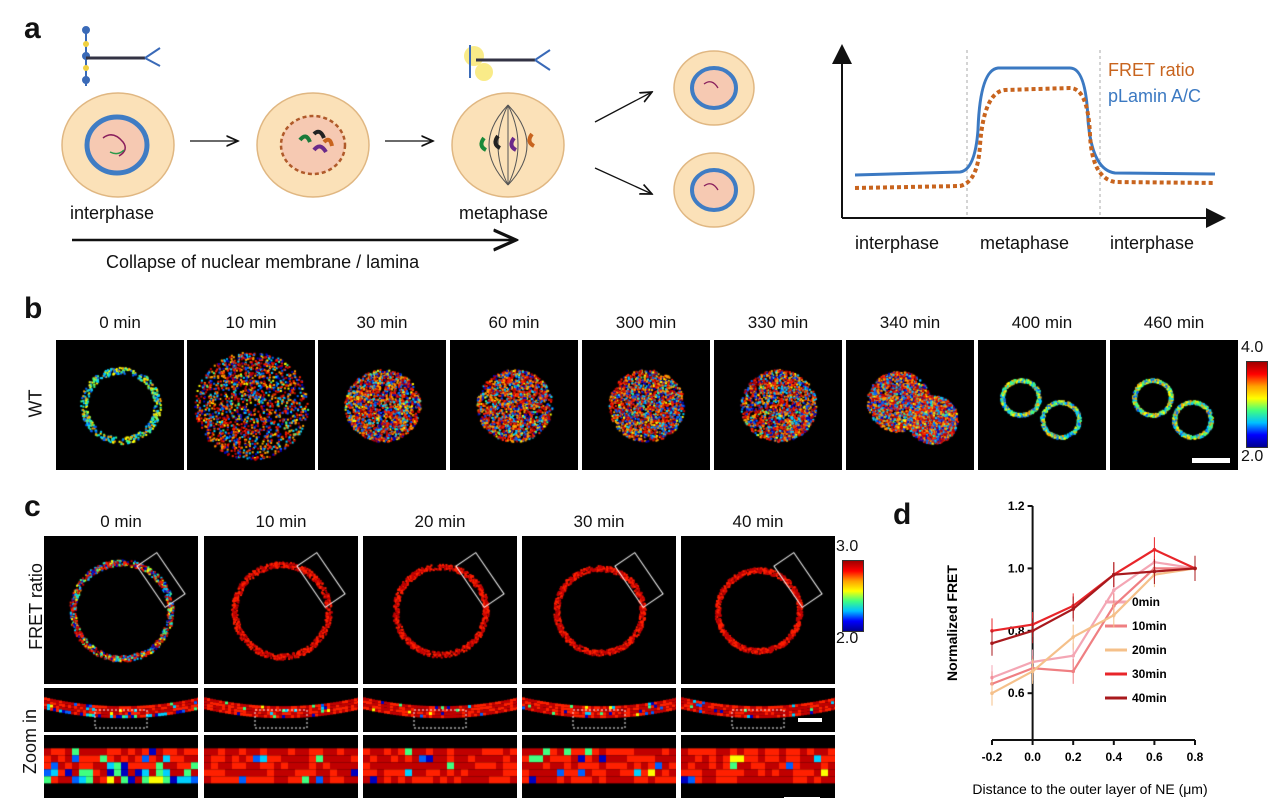 The width and height of the screenshot is (1283, 812). What do you see at coordinates (251, 322) in the screenshot?
I see `panel-b-time-label: 10 min` at bounding box center [251, 322].